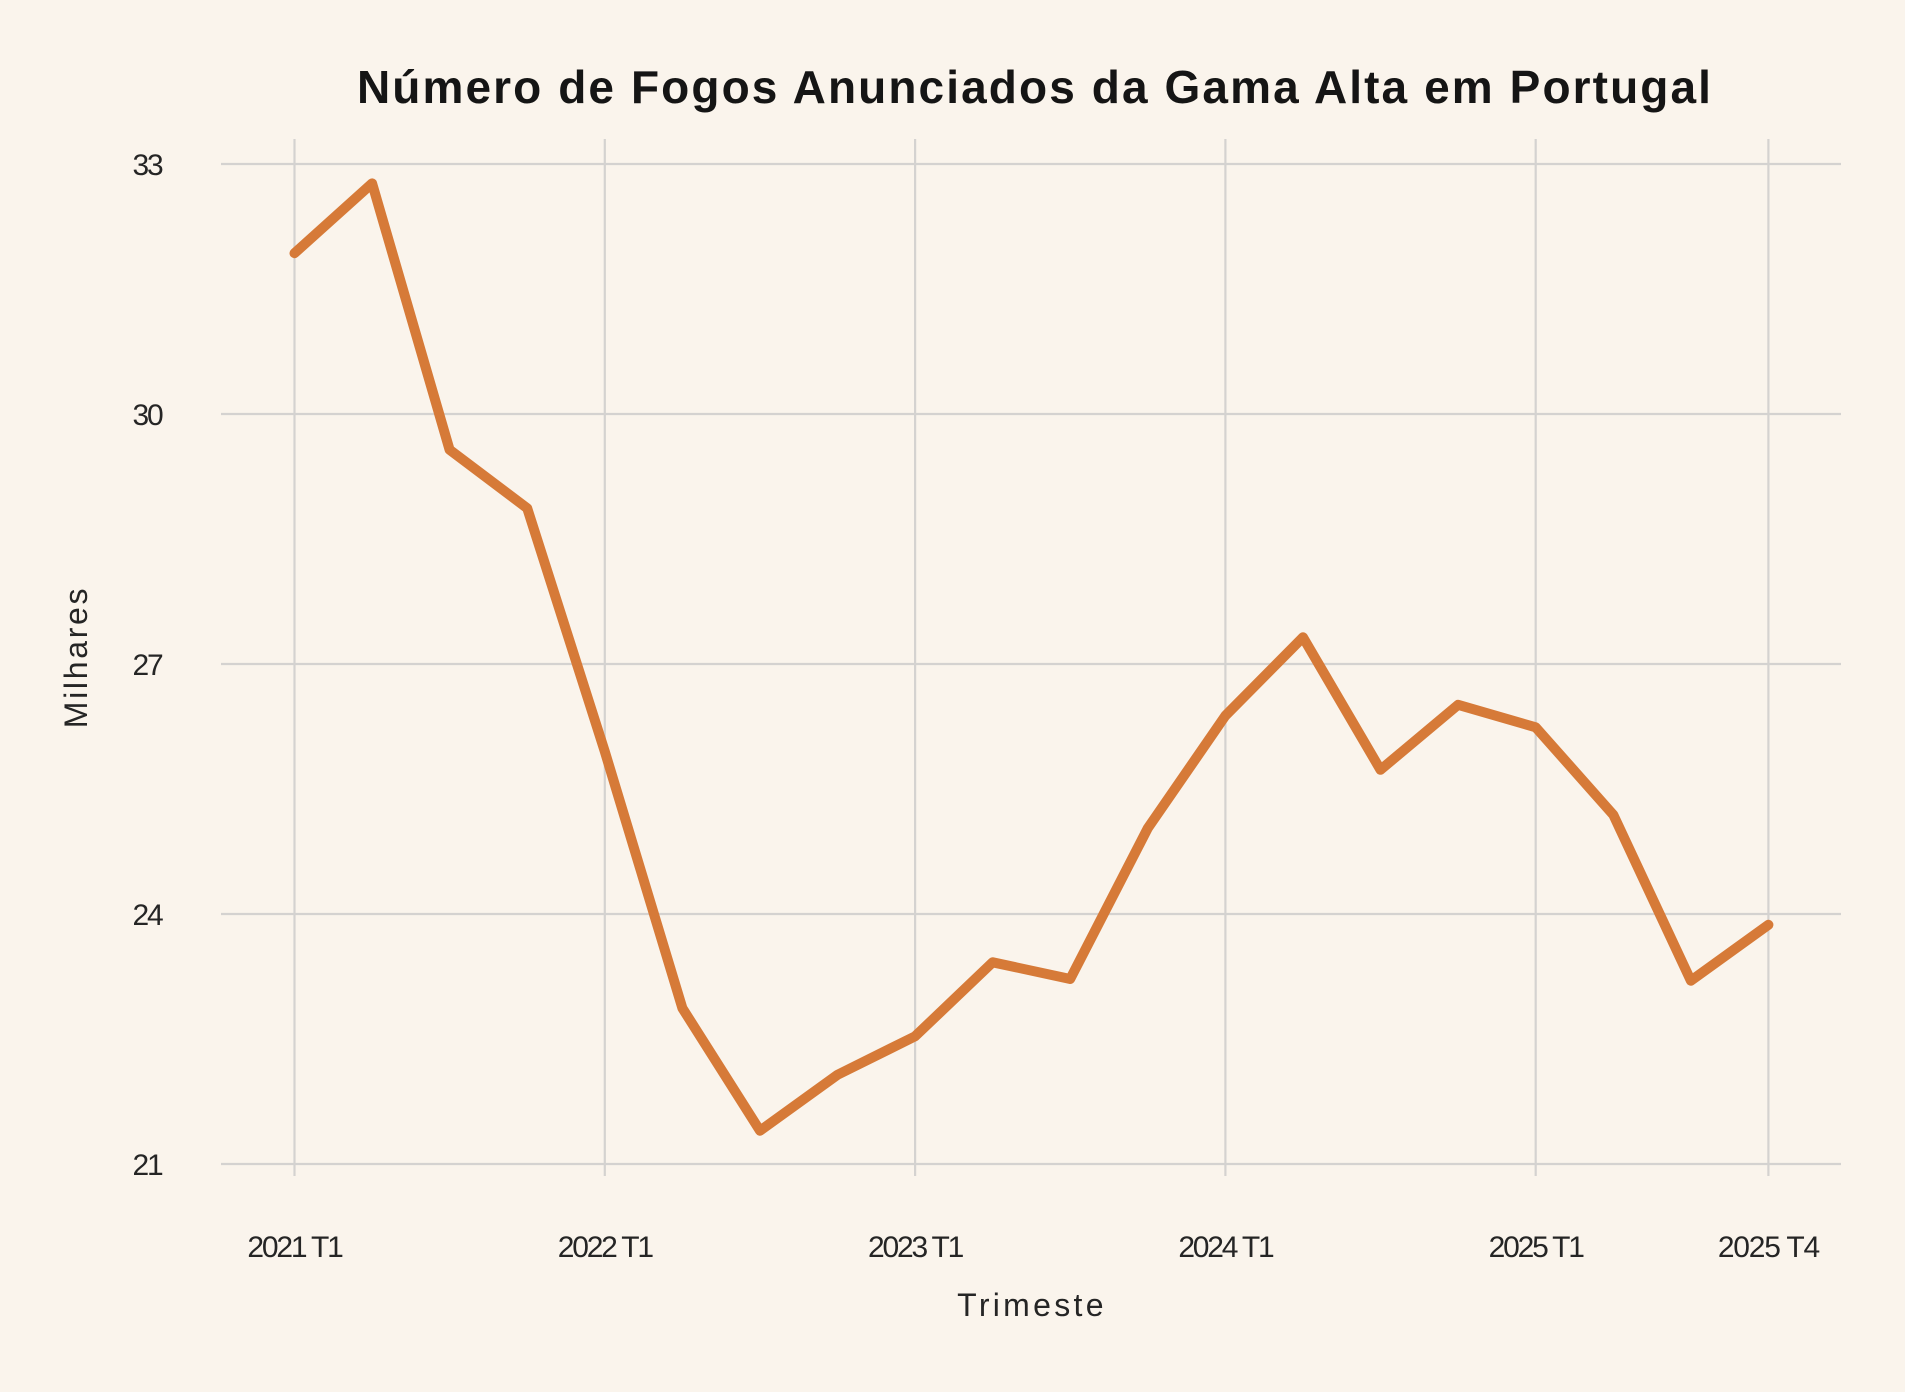 This screenshot has height=1392, width=1905. Describe the element at coordinates (1032, 1305) in the screenshot. I see `svg-text: Trimeste` at that location.